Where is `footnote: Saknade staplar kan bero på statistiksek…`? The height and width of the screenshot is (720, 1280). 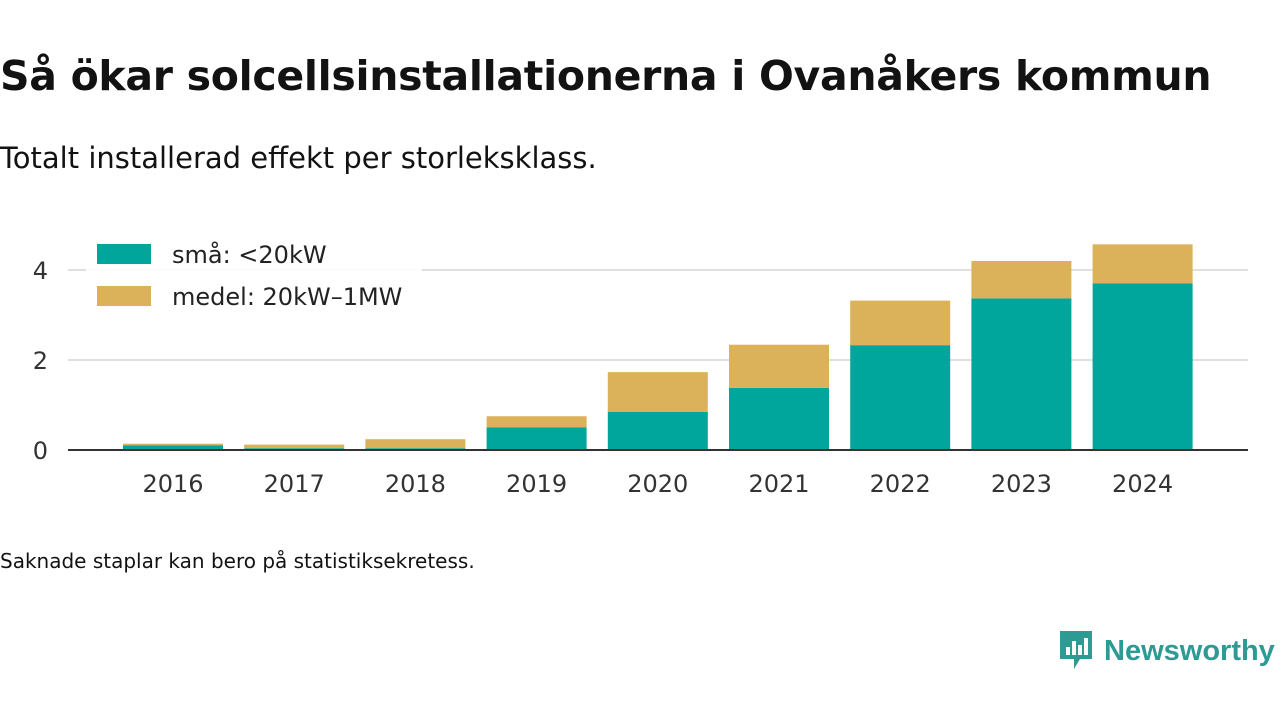
footnote: Saknade staplar kan bero på statistiksek… is located at coordinates (237, 561).